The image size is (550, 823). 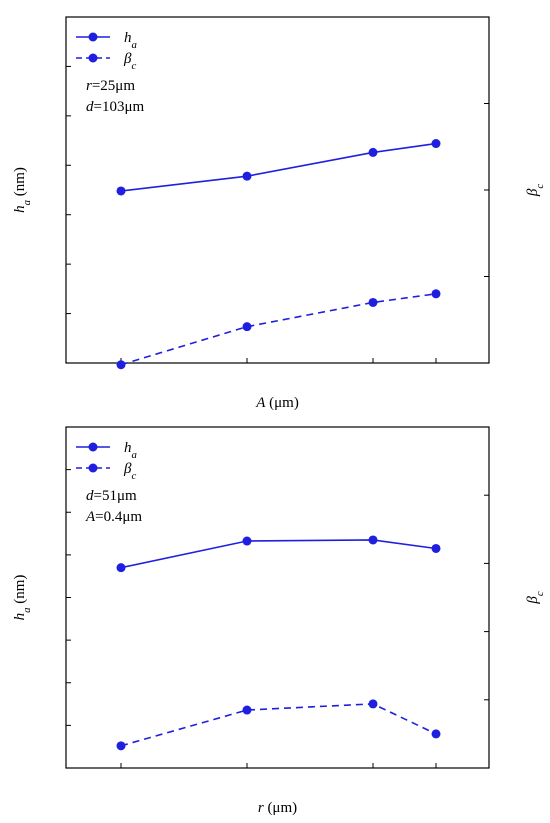 I want to click on x-axis-title: r (μm), so click(x=277, y=808).